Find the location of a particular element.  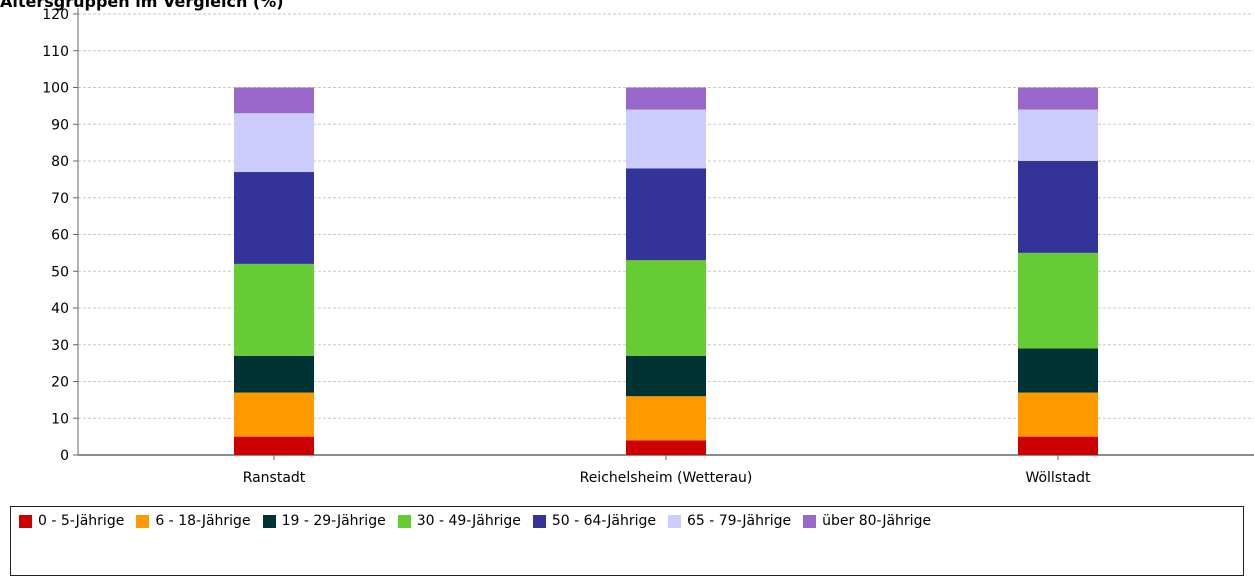

y-tick-label: 80 is located at coordinates (60, 162).